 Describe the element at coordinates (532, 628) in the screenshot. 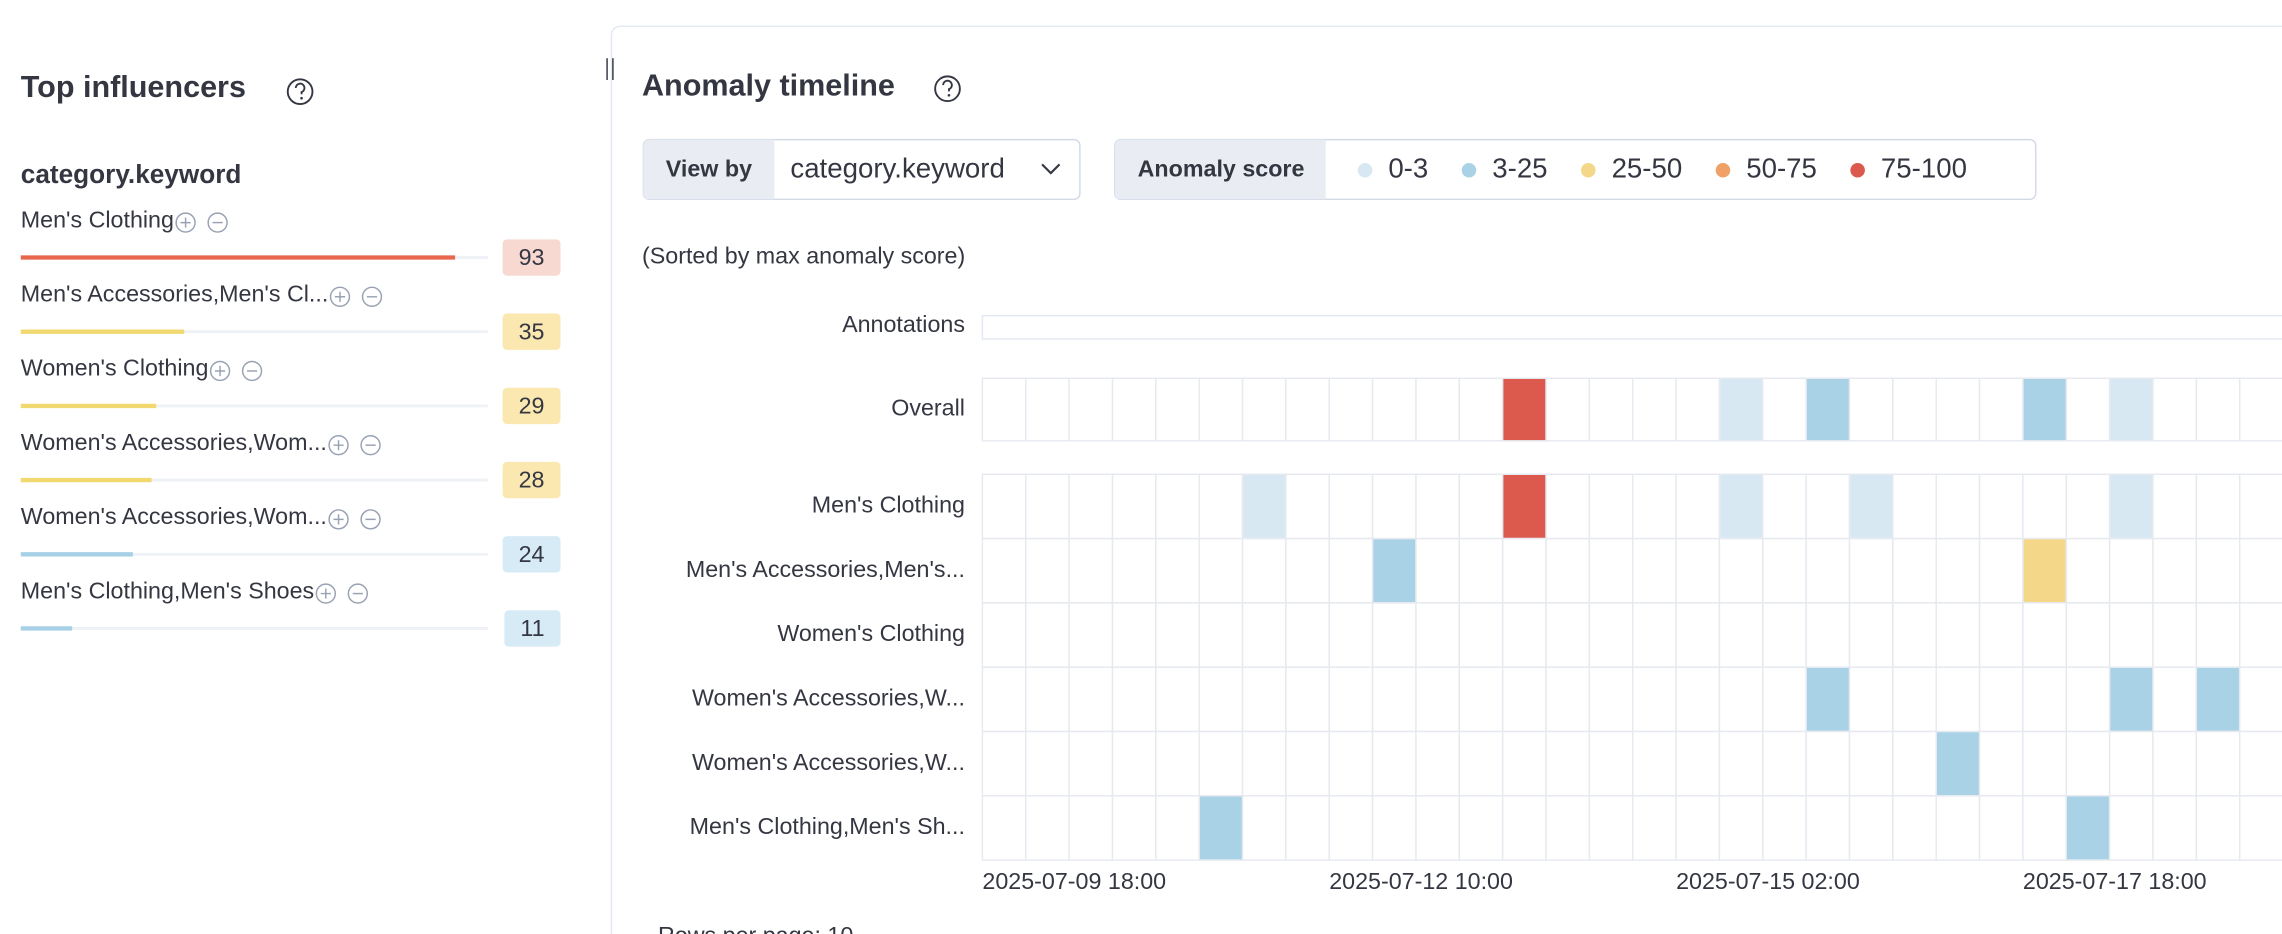

I see `score-badge-text: 11` at that location.